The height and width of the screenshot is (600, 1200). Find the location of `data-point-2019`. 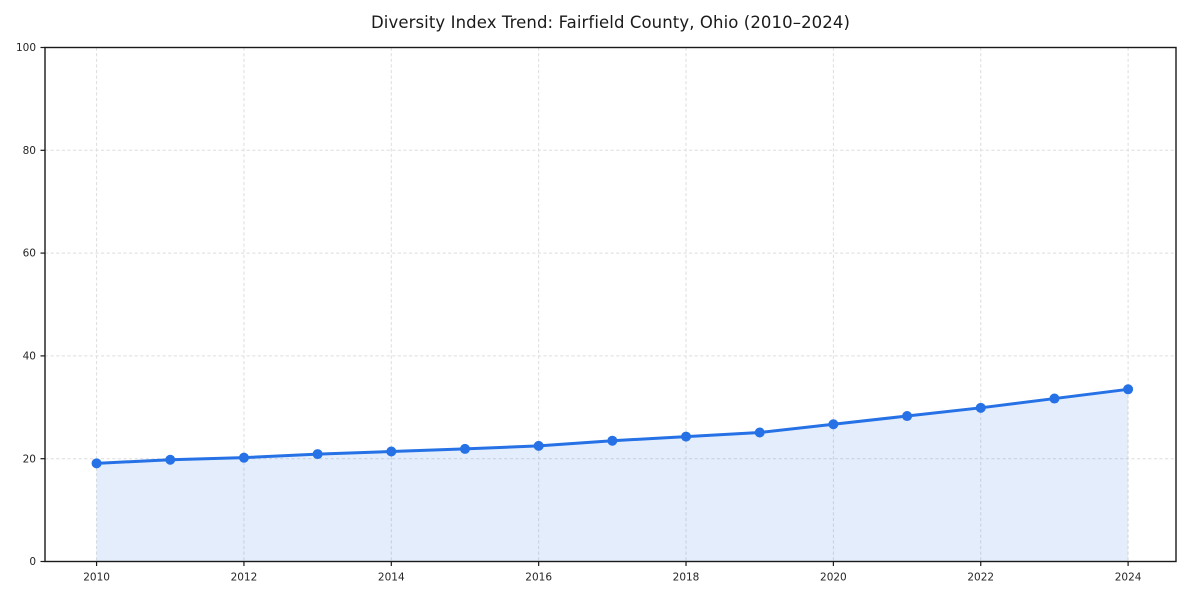

data-point-2019 is located at coordinates (759, 432).